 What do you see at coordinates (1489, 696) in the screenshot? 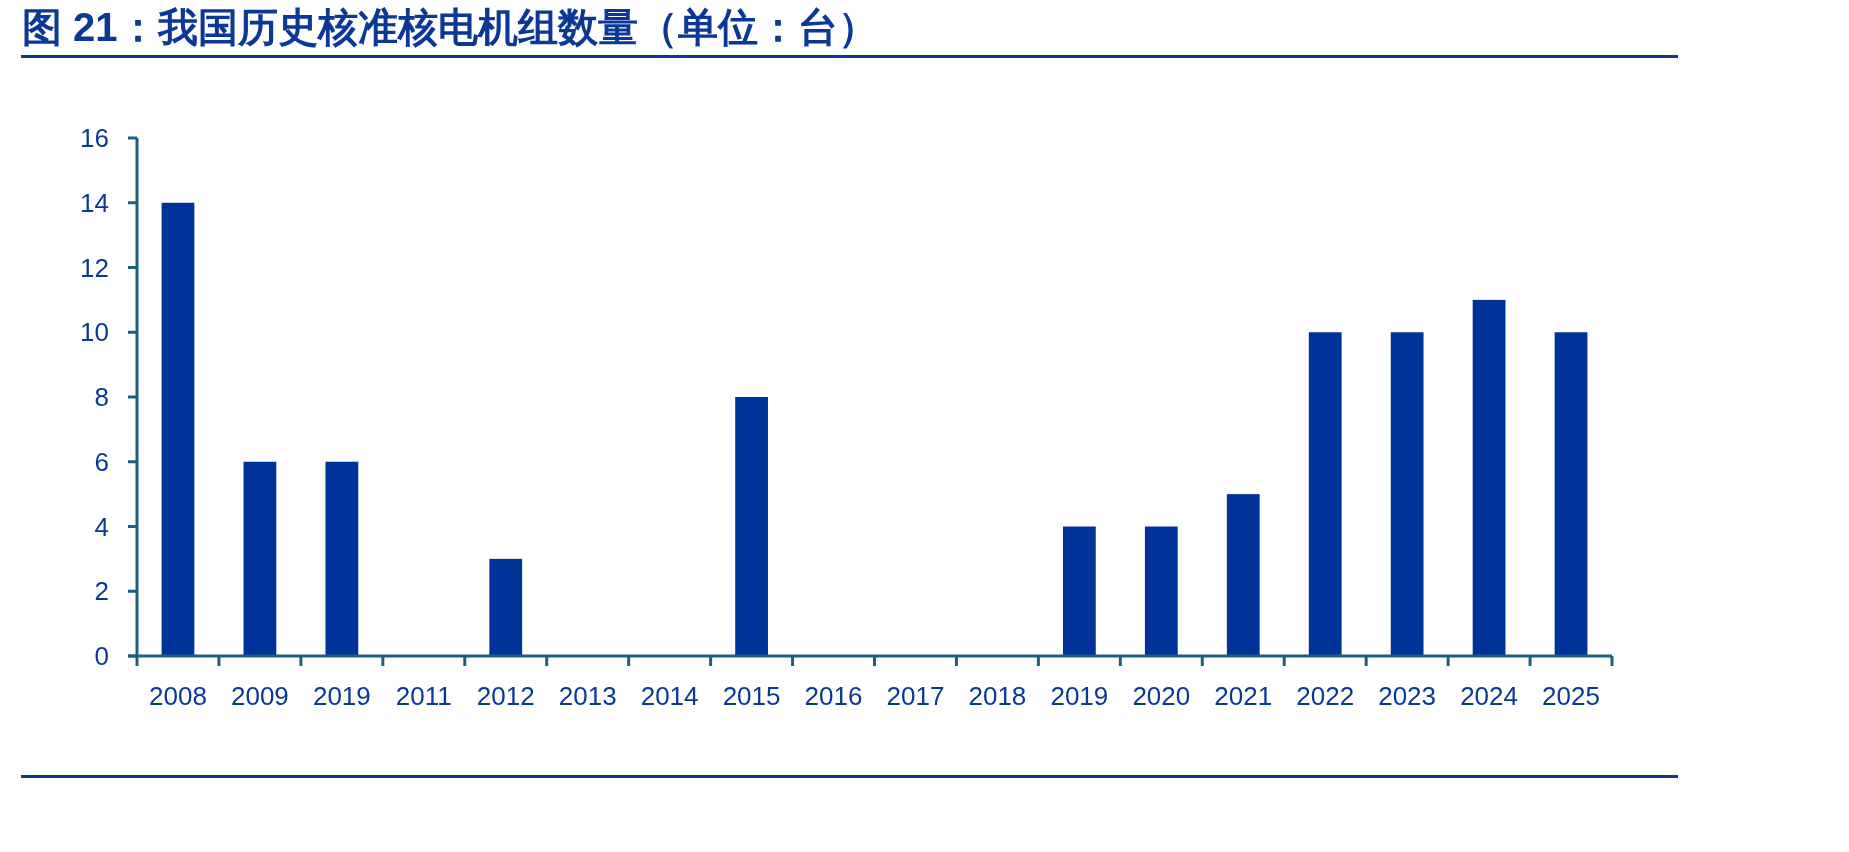
I see `x-tick-label: 2024` at bounding box center [1489, 696].